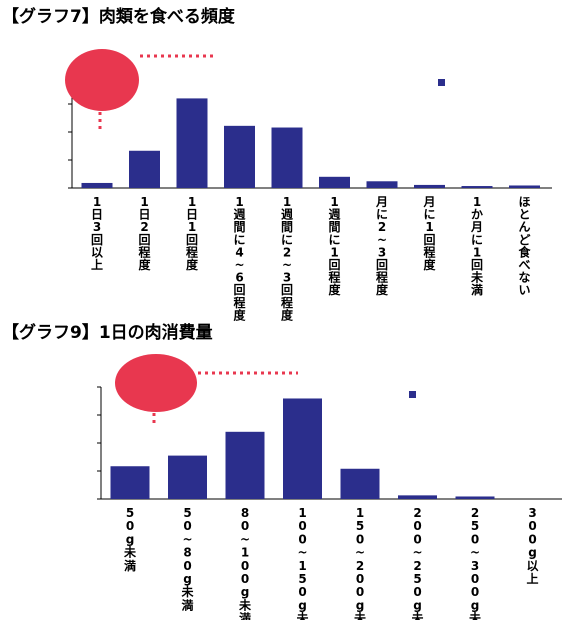  I want to click on x-tick-label-char: 食, so click(524, 251).